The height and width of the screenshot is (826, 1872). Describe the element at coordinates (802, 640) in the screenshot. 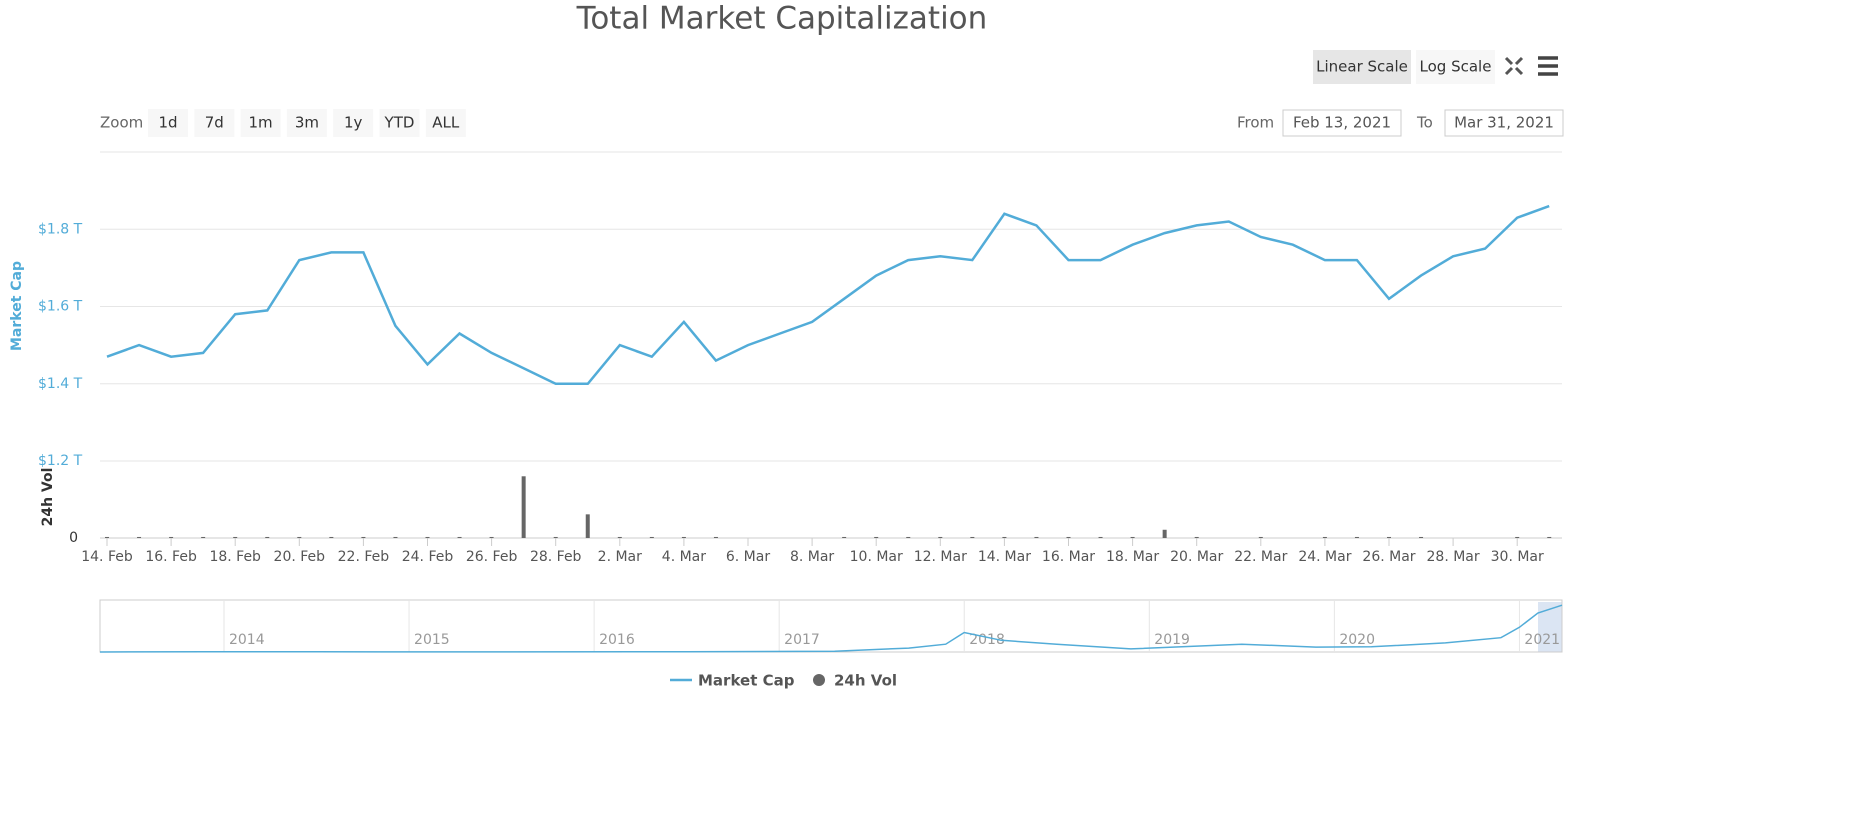

I see `navigator-tick-label: 2017` at that location.